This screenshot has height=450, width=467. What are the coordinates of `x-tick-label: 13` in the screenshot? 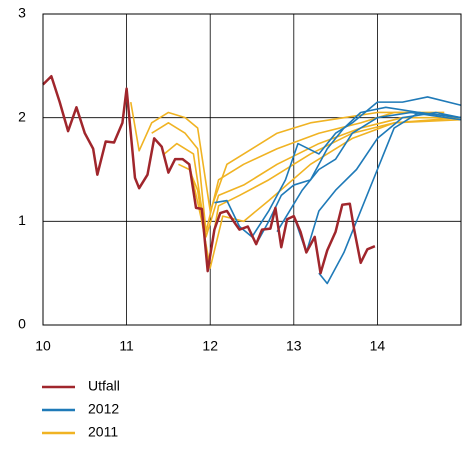 It's located at (294, 346).